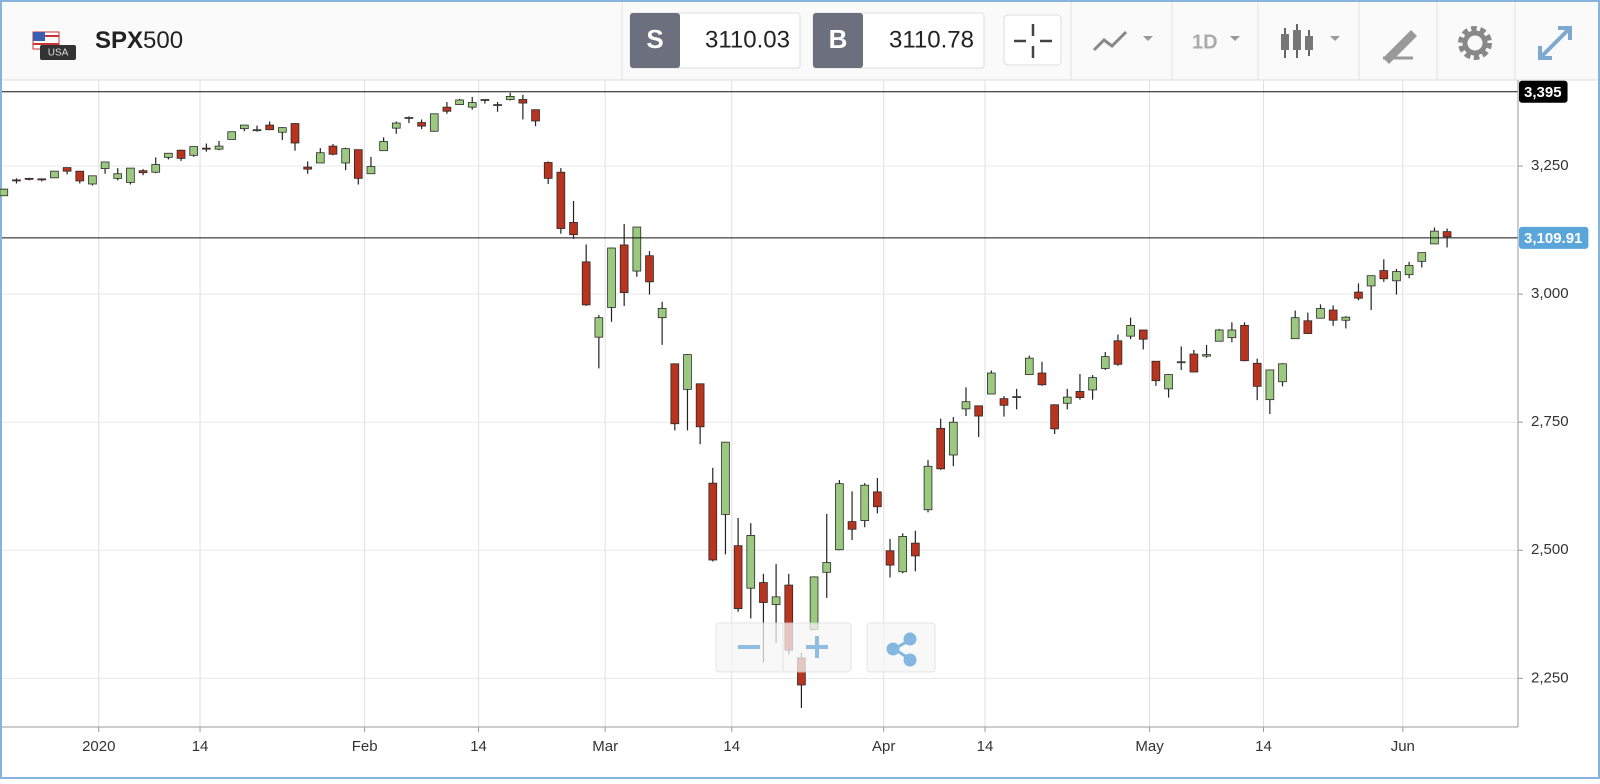 Image resolution: width=1600 pixels, height=784 pixels. I want to click on x-tick-label: May, so click(1149, 746).